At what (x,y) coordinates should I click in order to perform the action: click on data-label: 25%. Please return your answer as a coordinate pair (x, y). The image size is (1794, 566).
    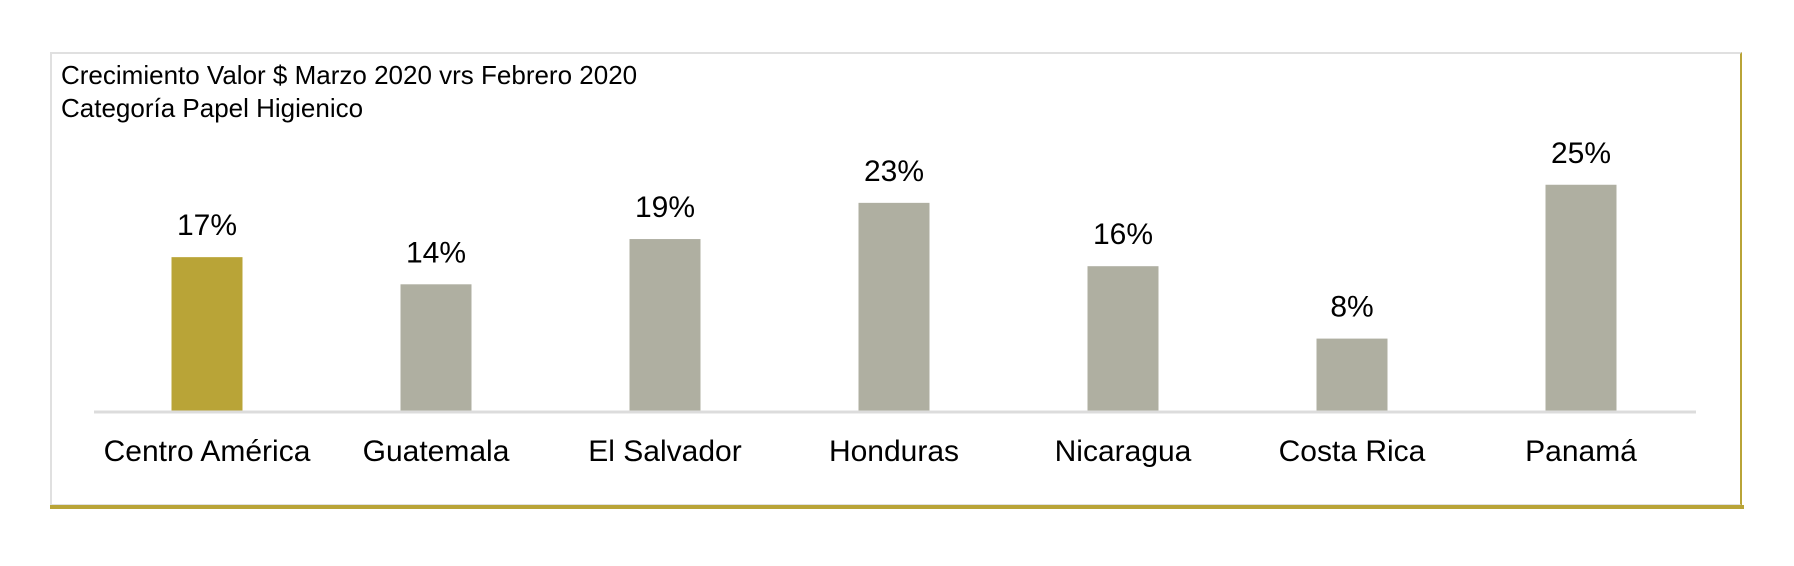
    Looking at the image, I should click on (1581, 153).